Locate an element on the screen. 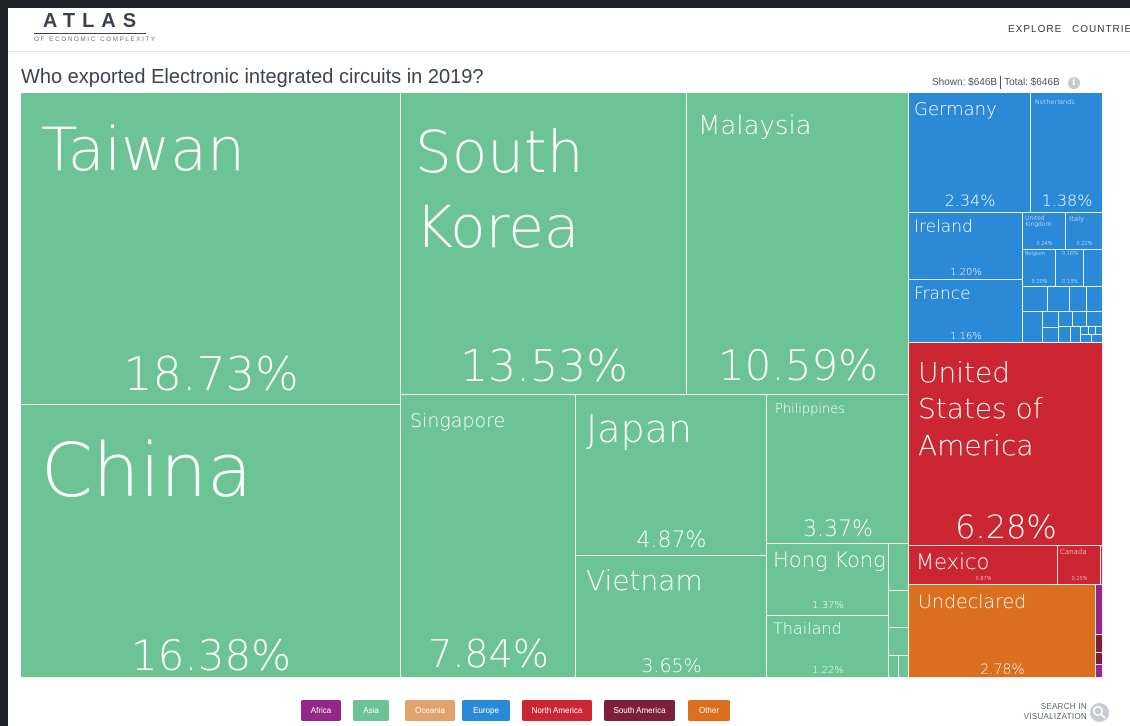 The width and height of the screenshot is (1130, 726). cell-label: Netherlands is located at coordinates (1055, 102).